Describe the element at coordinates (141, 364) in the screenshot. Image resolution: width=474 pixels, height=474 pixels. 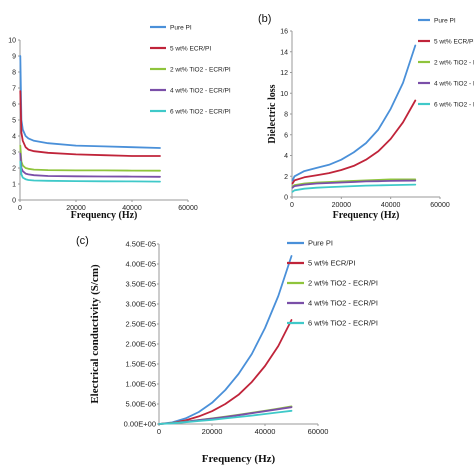
I see `y-tick-label: 1.50E-05` at that location.